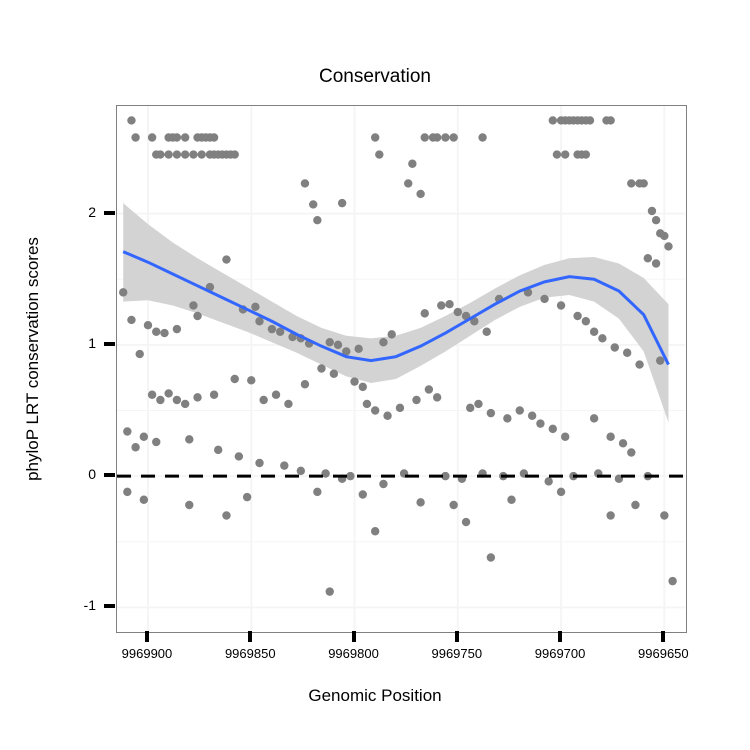 The image size is (750, 750). I want to click on y-tick-label: -1, so click(89, 605).